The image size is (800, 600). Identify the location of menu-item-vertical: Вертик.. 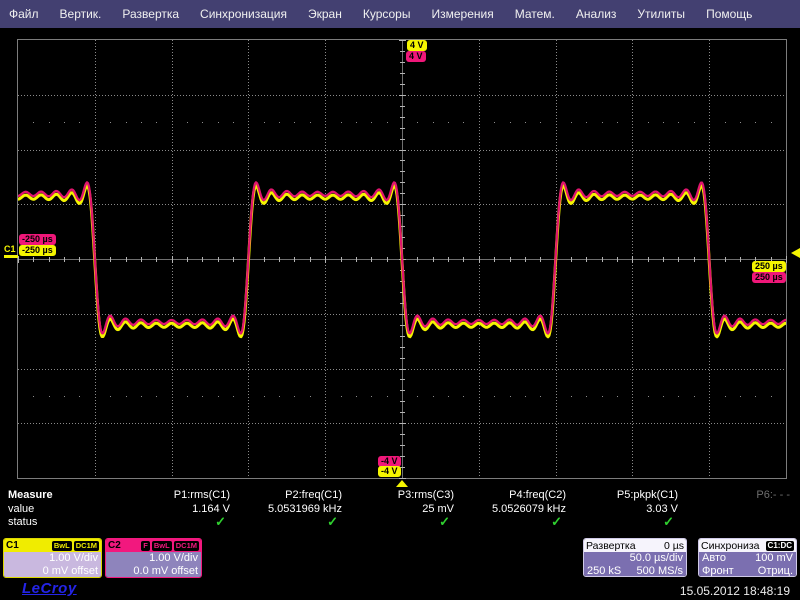
(80, 14).